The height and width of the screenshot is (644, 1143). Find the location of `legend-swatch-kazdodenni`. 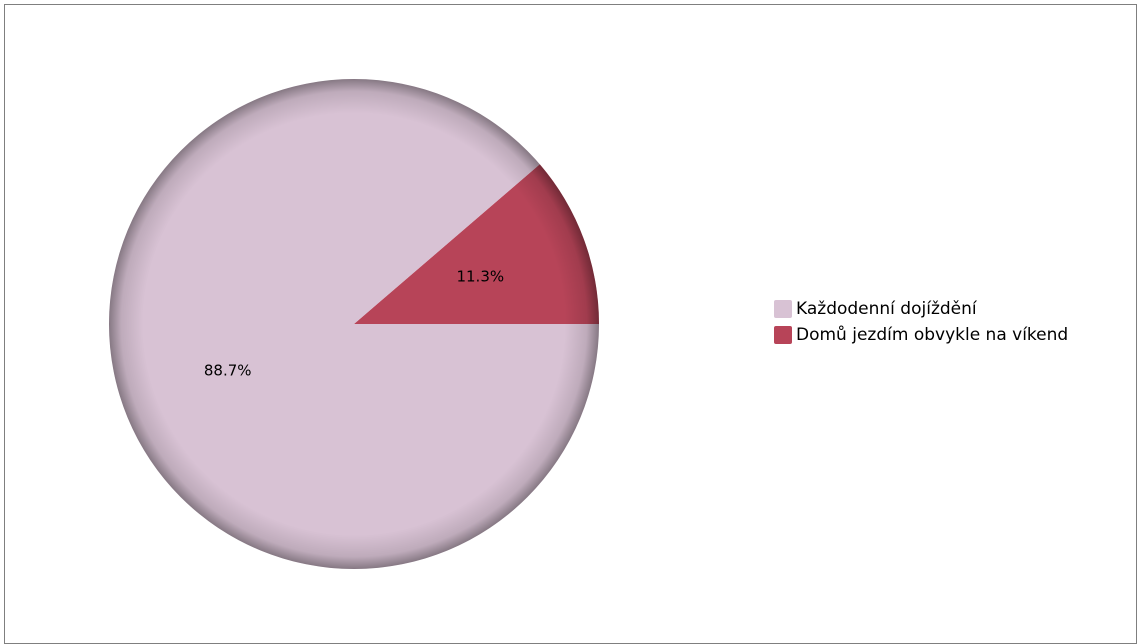

legend-swatch-kazdodenni is located at coordinates (783, 309).